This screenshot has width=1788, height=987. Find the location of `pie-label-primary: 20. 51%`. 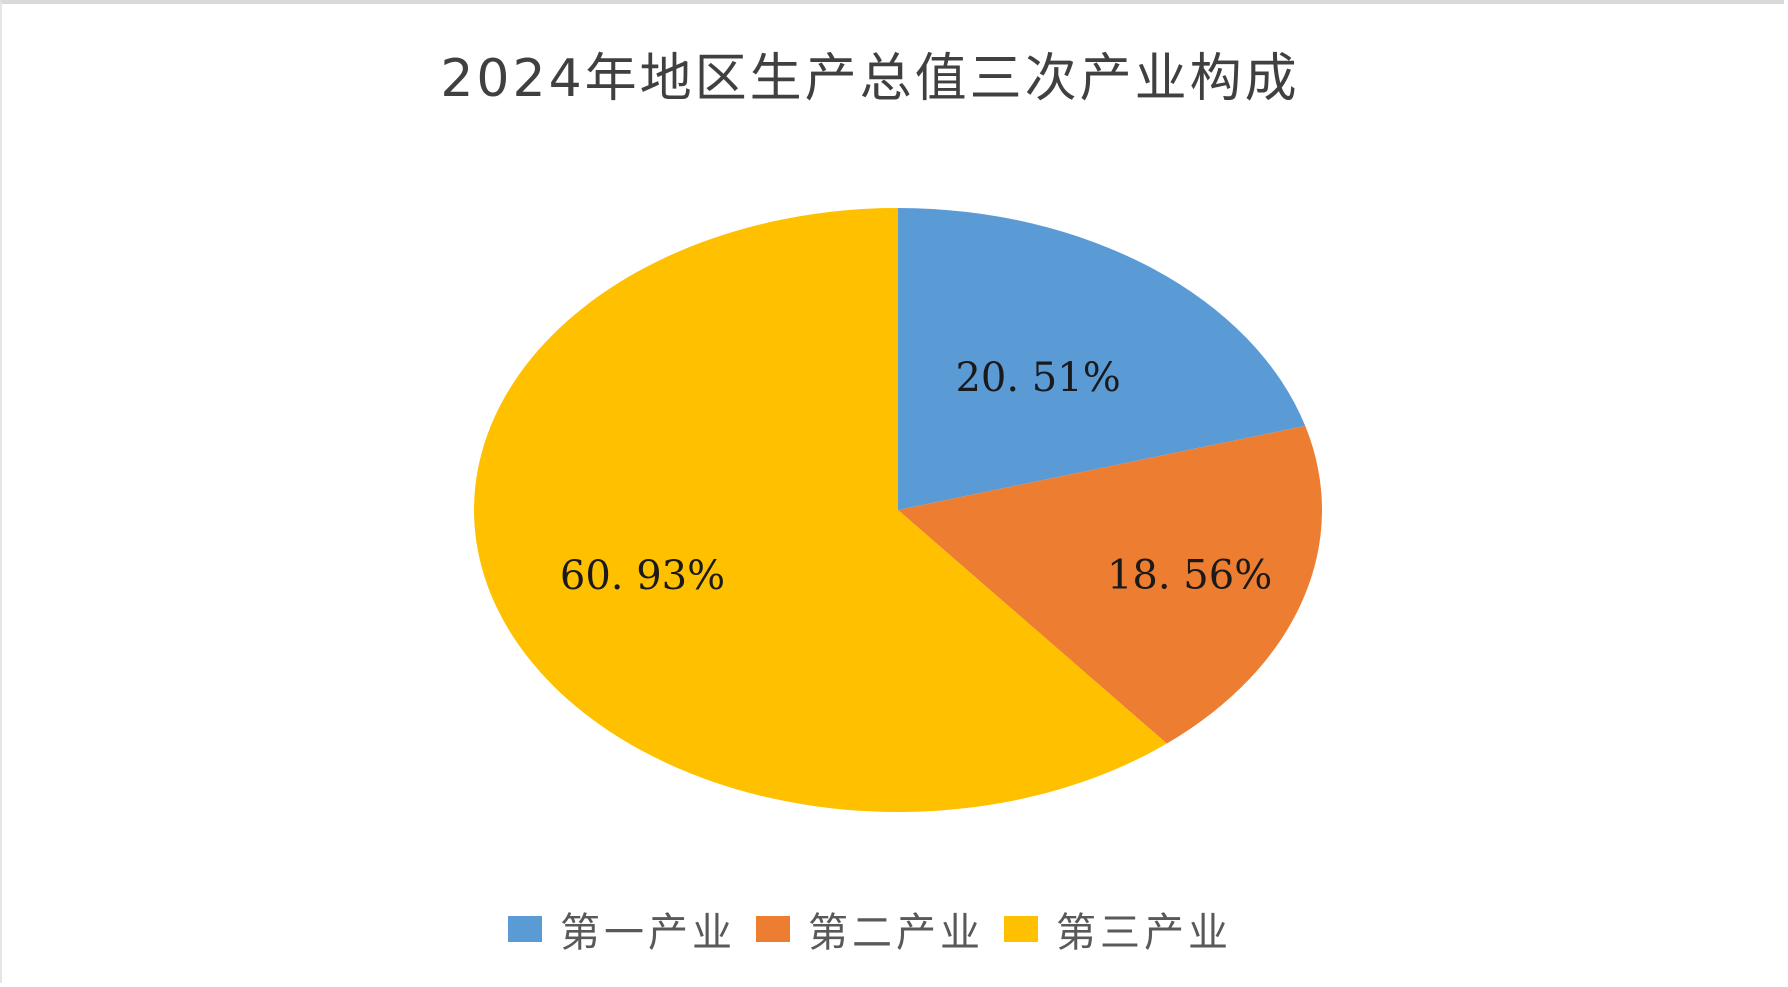

pie-label-primary: 20. 51% is located at coordinates (1037, 378).